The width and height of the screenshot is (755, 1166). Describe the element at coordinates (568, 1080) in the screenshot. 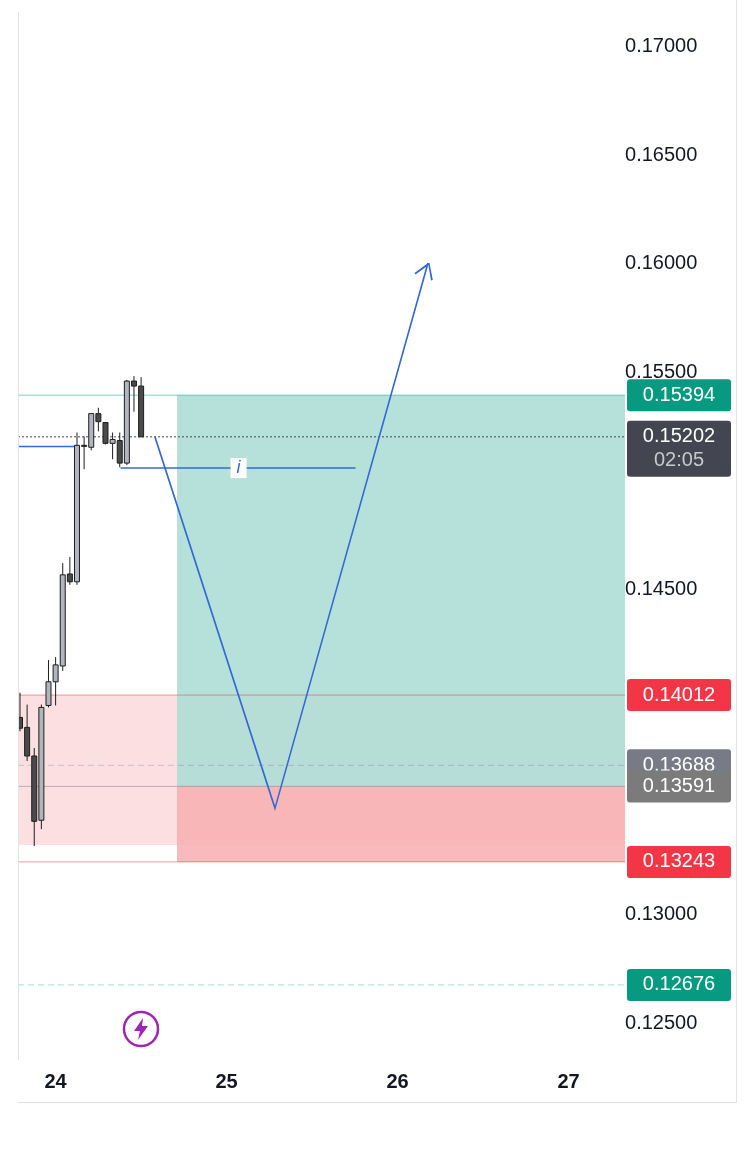

I see `x-tick-label: 27` at that location.